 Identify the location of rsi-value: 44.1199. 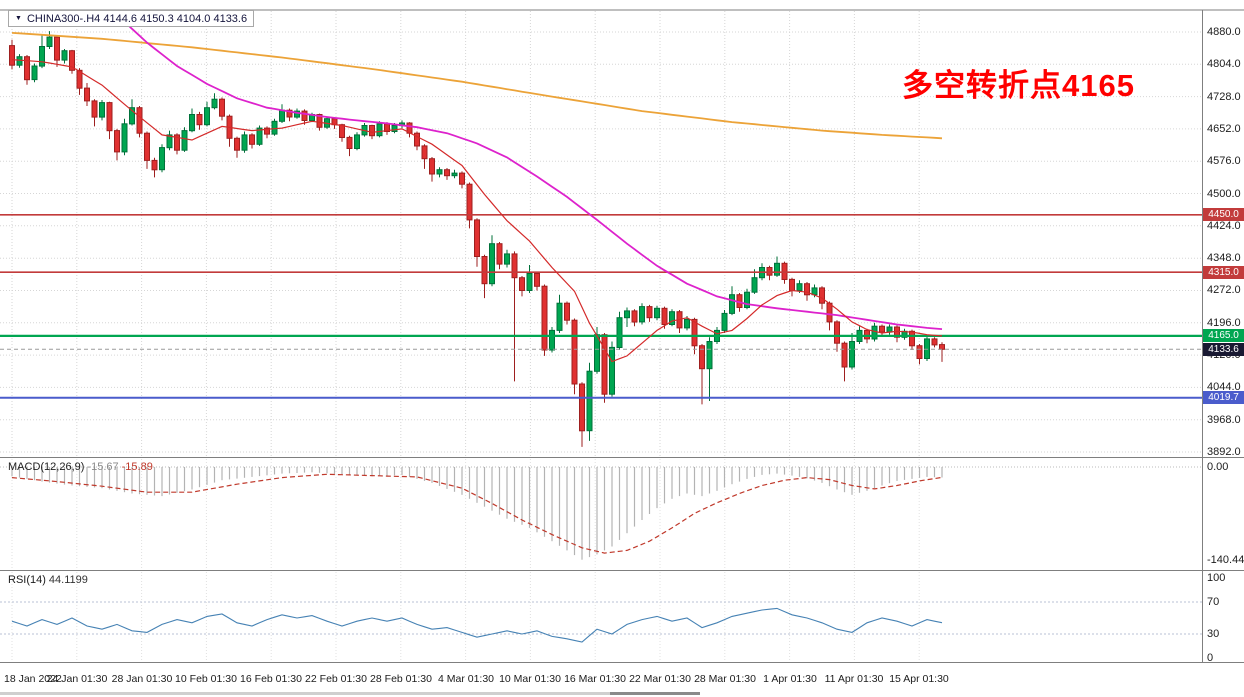
(68, 580).